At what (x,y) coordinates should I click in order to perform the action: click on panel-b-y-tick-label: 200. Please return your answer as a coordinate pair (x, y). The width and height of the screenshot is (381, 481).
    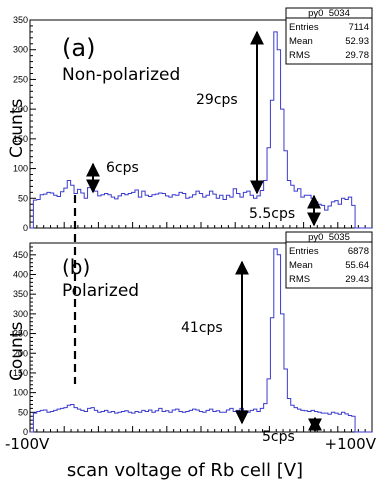
    Looking at the image, I should click on (20, 353).